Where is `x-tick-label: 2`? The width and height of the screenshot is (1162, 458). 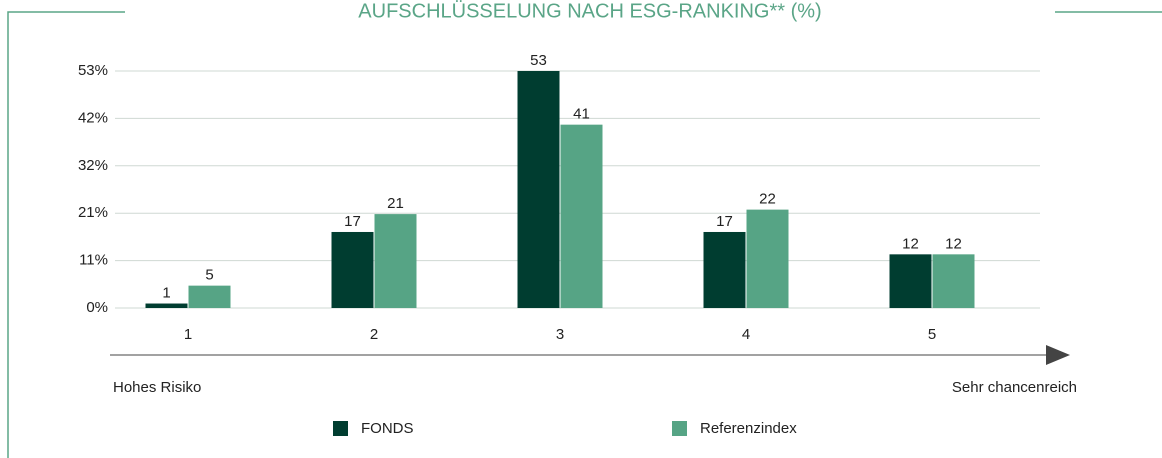
x-tick-label: 2 is located at coordinates (374, 334).